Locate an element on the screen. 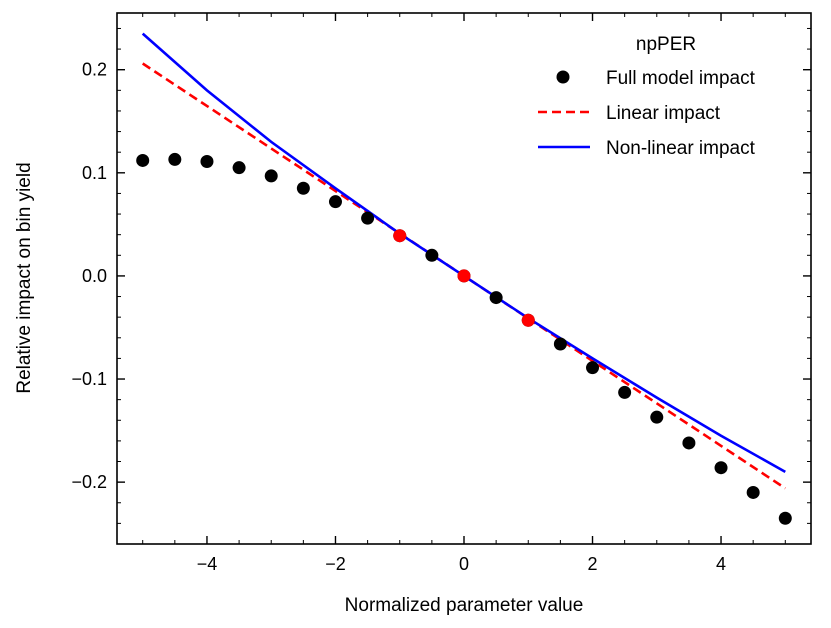 Image resolution: width=831 pixels, height=628 pixels. x-tick-label: 4 is located at coordinates (721, 564).